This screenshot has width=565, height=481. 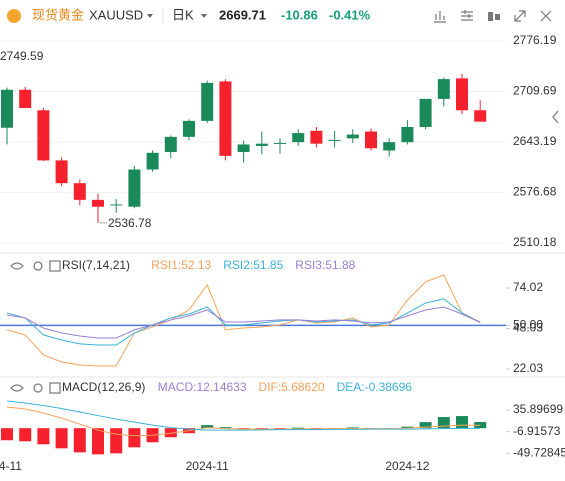 What do you see at coordinates (539, 452) in the screenshot?
I see `y-tick-label: -49.72845` at bounding box center [539, 452].